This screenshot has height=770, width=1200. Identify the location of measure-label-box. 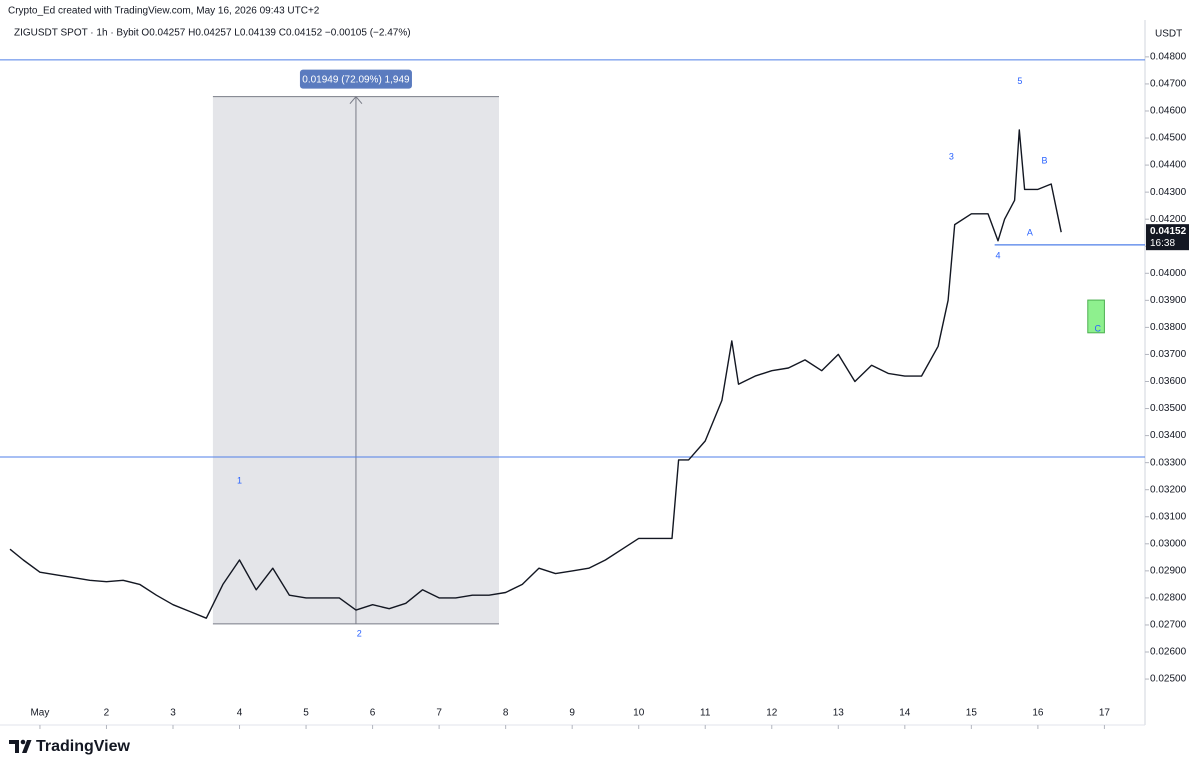
(355, 79).